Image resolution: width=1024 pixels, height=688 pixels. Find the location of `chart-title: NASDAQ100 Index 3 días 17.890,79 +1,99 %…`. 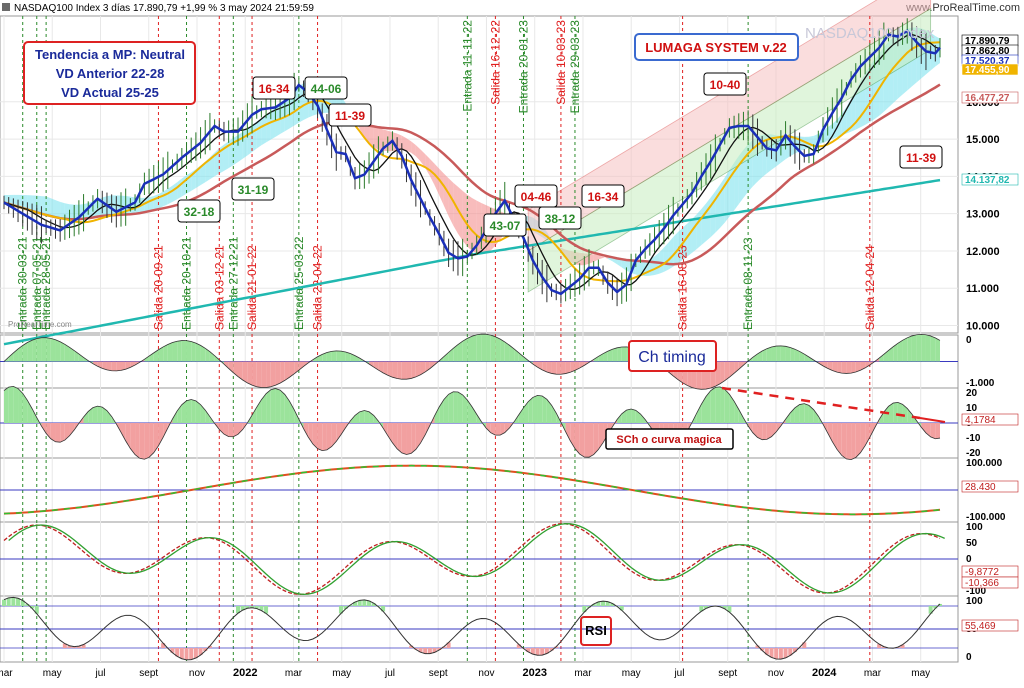

chart-title: NASDAQ100 Index 3 días 17.890,79 +1,99 %… is located at coordinates (164, 8).